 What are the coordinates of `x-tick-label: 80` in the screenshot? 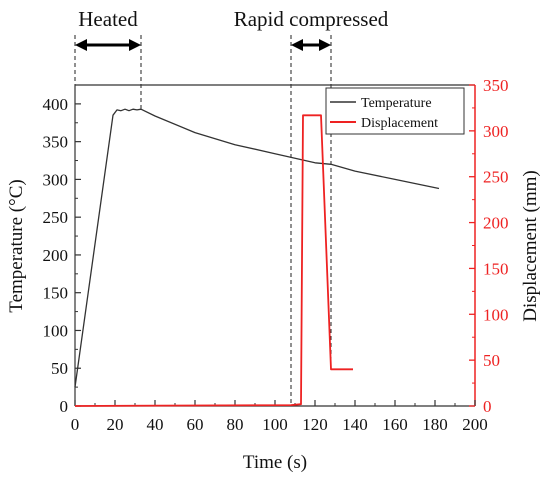 It's located at (235, 424).